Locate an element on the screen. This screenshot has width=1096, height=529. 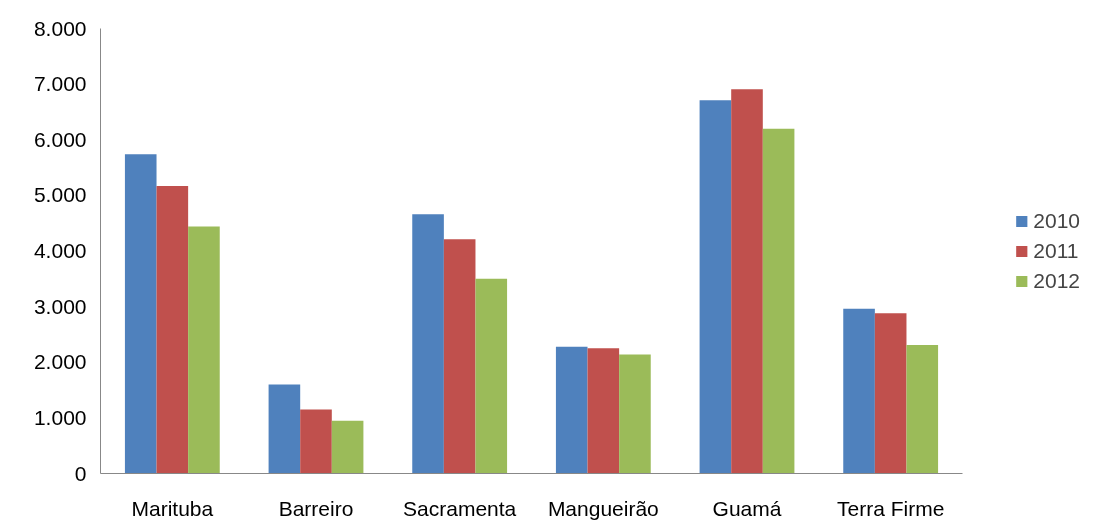
y-tick-label: 7.000 is located at coordinates (60, 84).